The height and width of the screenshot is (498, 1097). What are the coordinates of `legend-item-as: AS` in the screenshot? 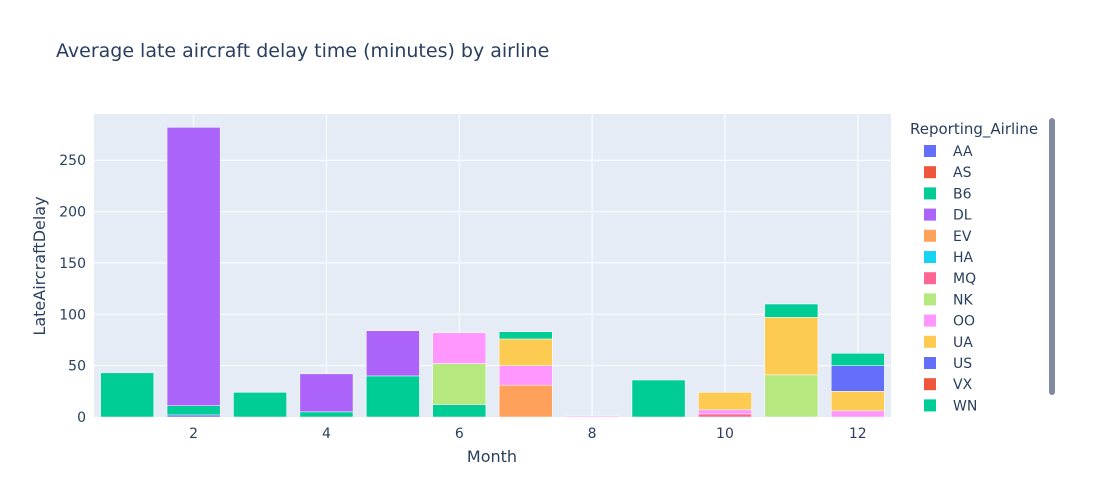 It's located at (948, 173).